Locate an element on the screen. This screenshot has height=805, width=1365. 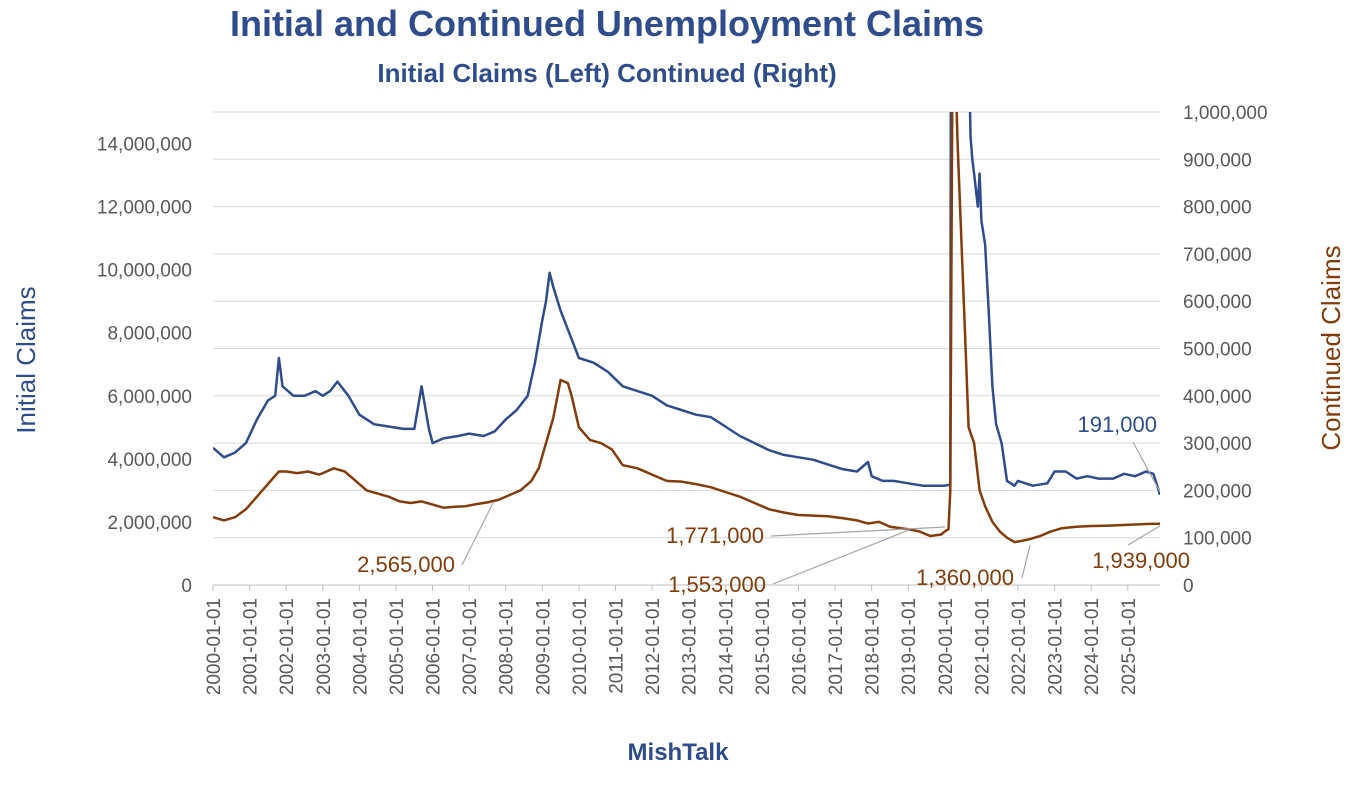
x-tick-label: 2005-01-01 is located at coordinates (397, 646).